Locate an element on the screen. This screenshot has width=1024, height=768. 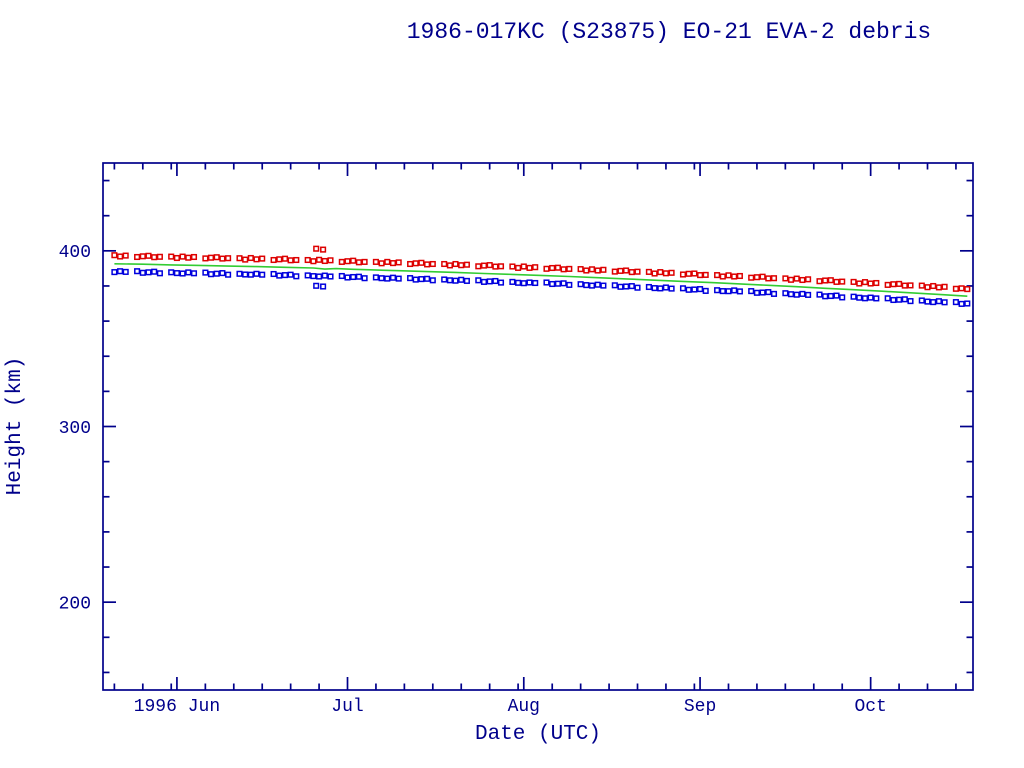
x-tick-label: Jul is located at coordinates (347, 707).